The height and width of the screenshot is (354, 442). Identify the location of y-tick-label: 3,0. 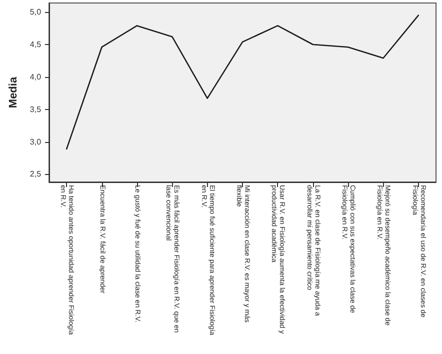
(36, 141).